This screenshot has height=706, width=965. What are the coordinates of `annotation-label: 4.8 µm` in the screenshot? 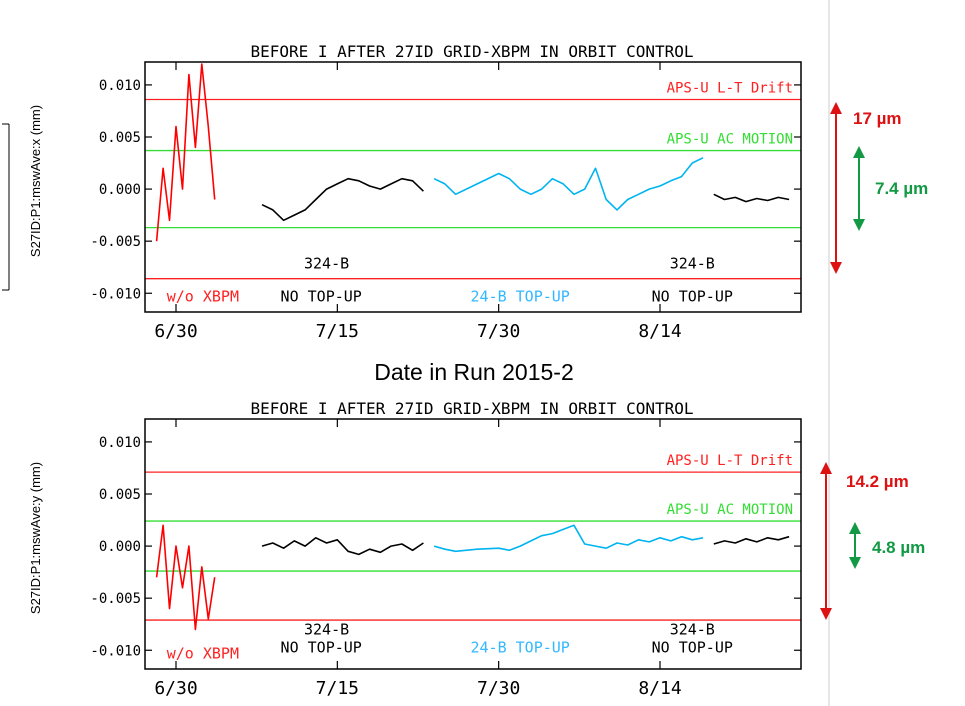 It's located at (898, 547).